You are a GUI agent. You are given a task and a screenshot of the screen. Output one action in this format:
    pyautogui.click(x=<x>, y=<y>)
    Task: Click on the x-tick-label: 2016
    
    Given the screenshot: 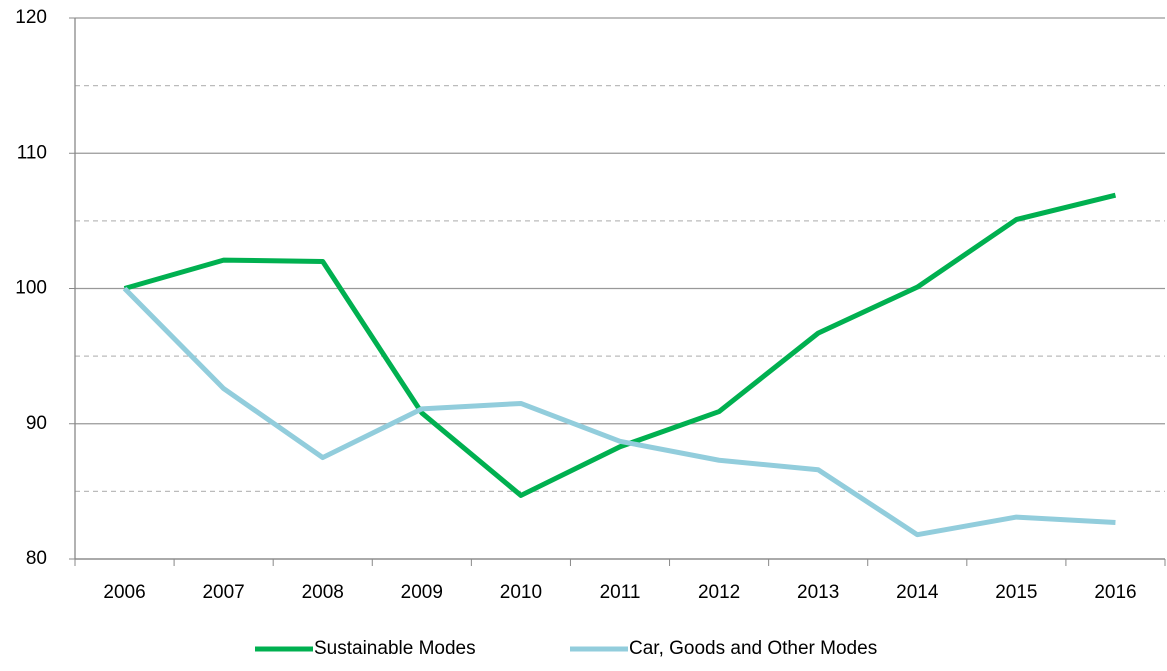 What is the action you would take?
    pyautogui.click(x=1115, y=592)
    